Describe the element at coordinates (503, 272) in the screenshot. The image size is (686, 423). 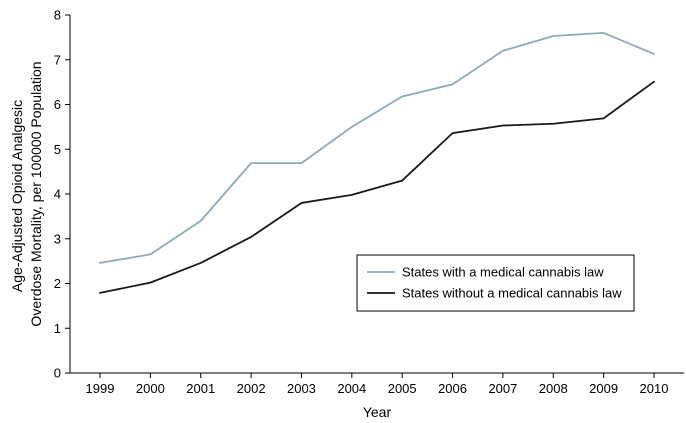
I see `legend-label-with-law: States with a medical cannabis law` at that location.